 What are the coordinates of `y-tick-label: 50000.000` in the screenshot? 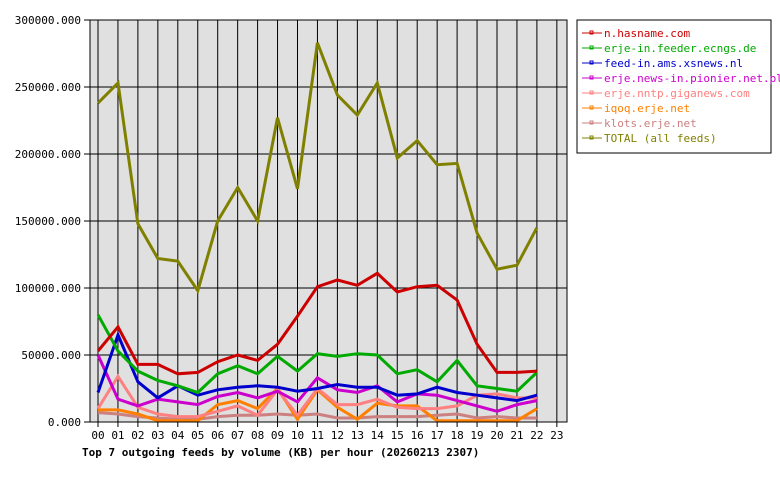 It's located at (51, 355).